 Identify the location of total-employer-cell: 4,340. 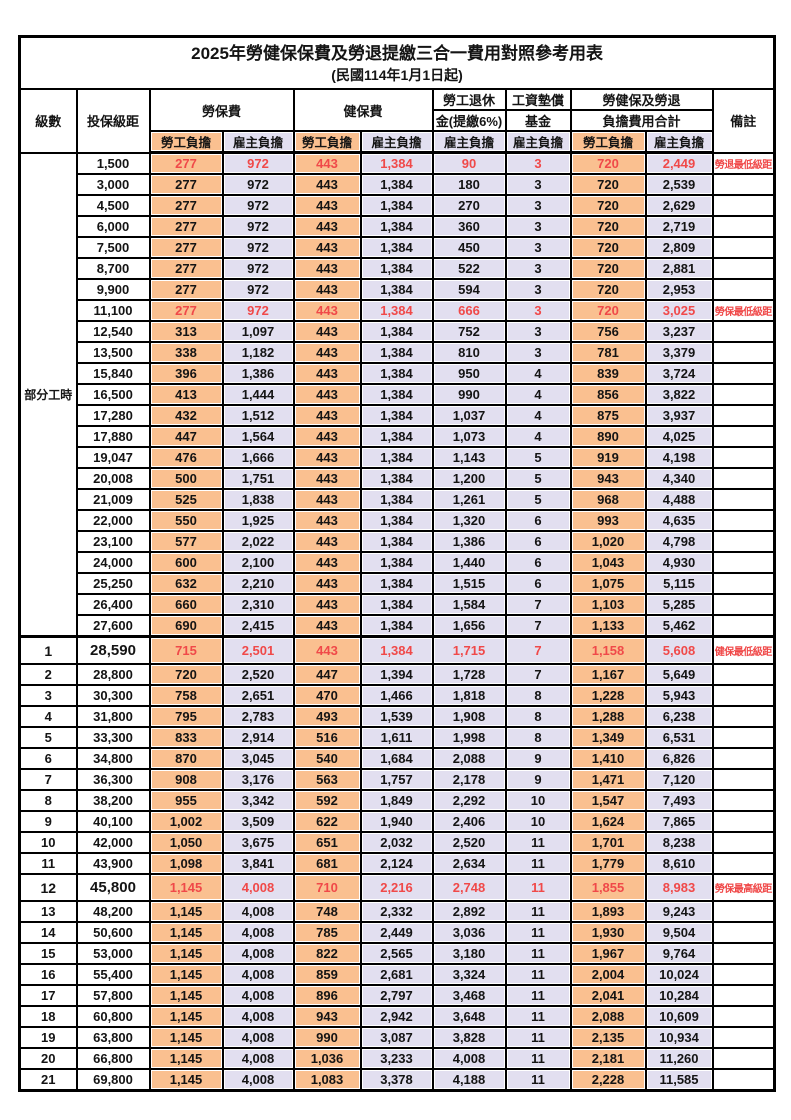
(679, 478).